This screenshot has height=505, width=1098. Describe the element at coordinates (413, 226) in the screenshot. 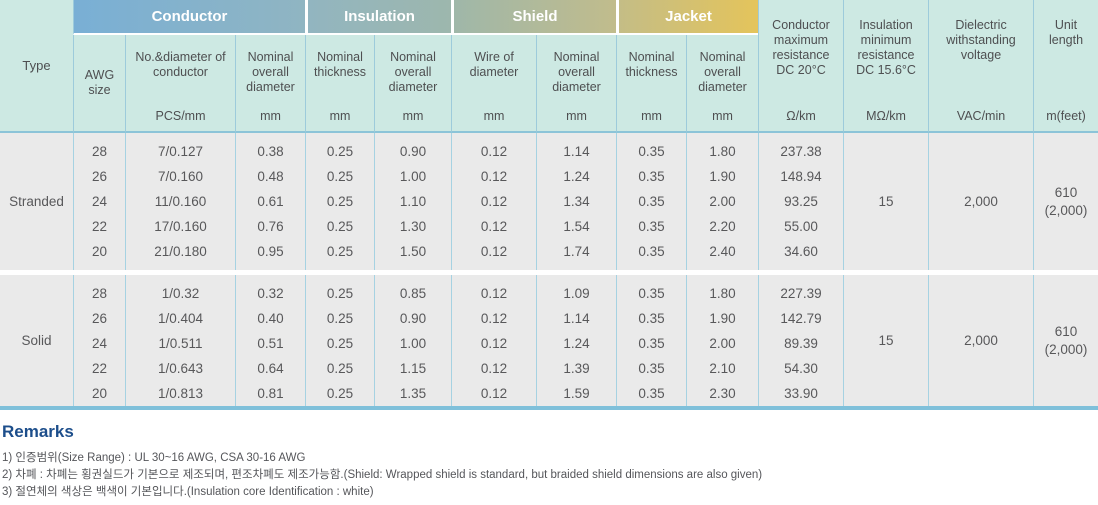

I see `cell-value: 1.30` at that location.